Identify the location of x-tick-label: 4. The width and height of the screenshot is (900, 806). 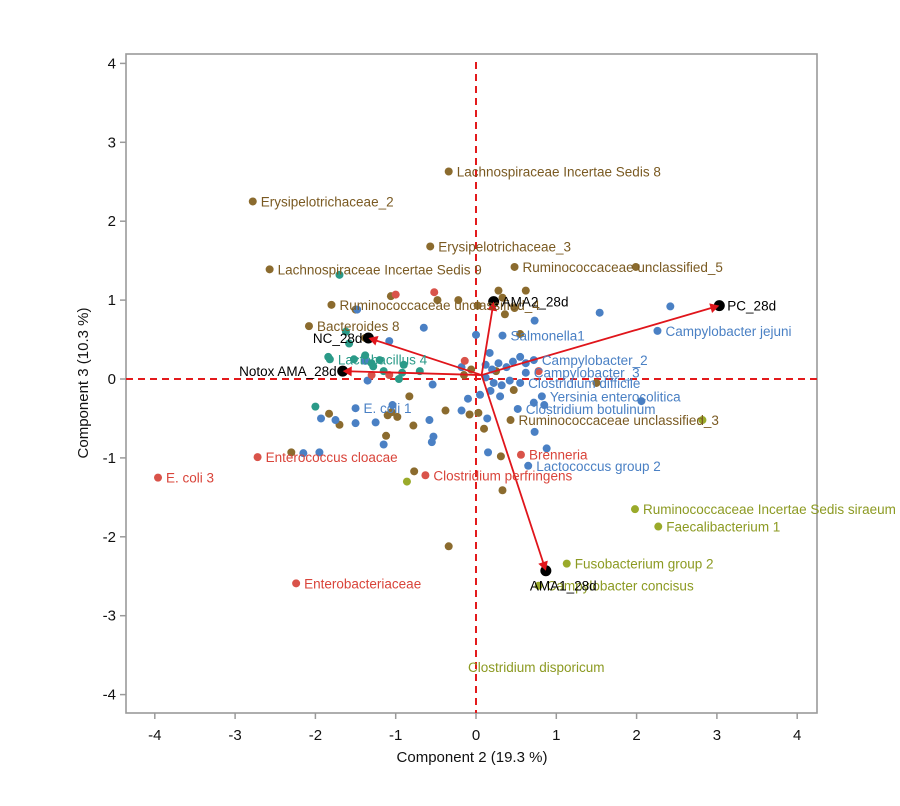
(797, 735).